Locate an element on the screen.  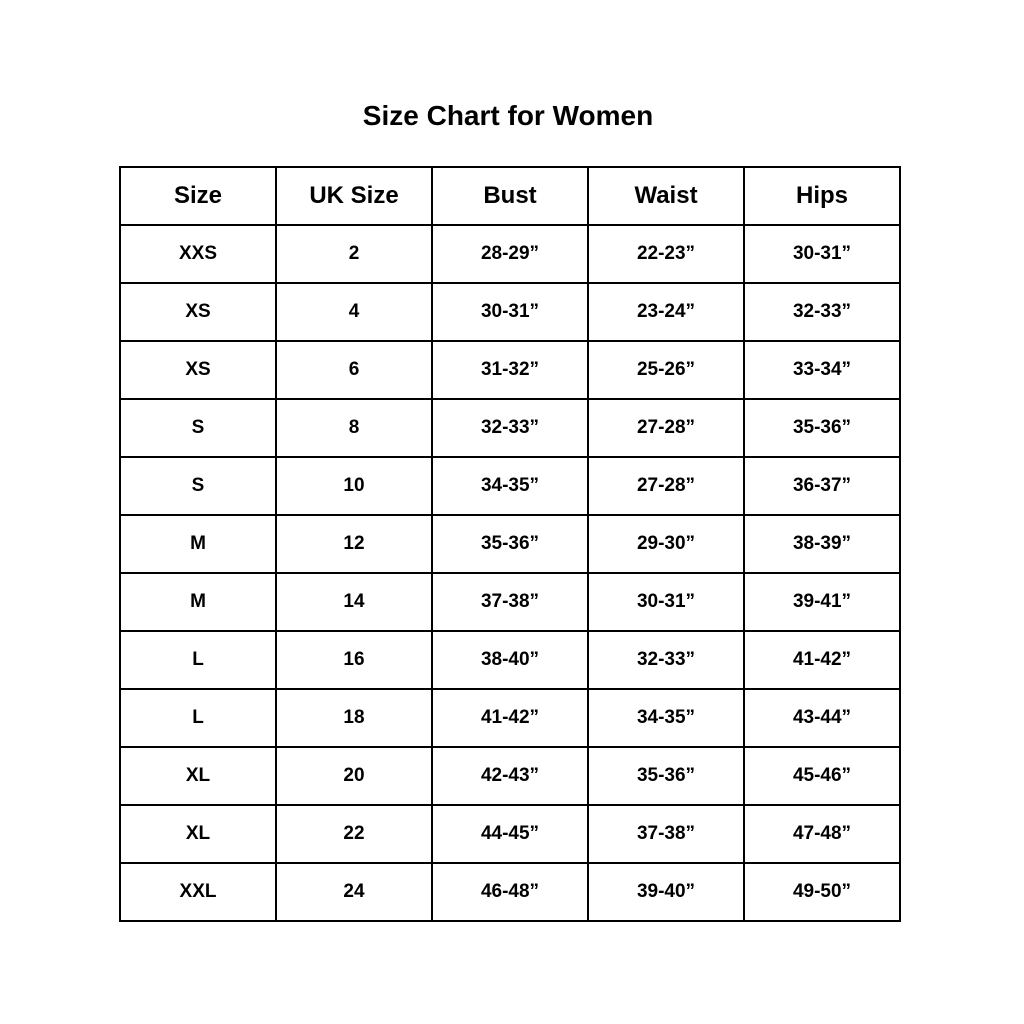
cell-bust: 28-29” is located at coordinates (510, 254).